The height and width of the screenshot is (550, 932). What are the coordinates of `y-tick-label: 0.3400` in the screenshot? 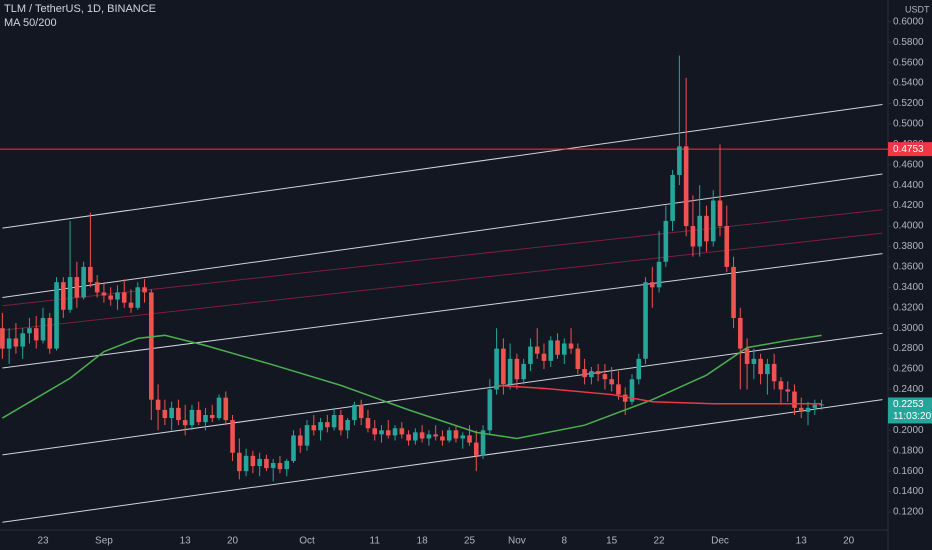 It's located at (908, 287).